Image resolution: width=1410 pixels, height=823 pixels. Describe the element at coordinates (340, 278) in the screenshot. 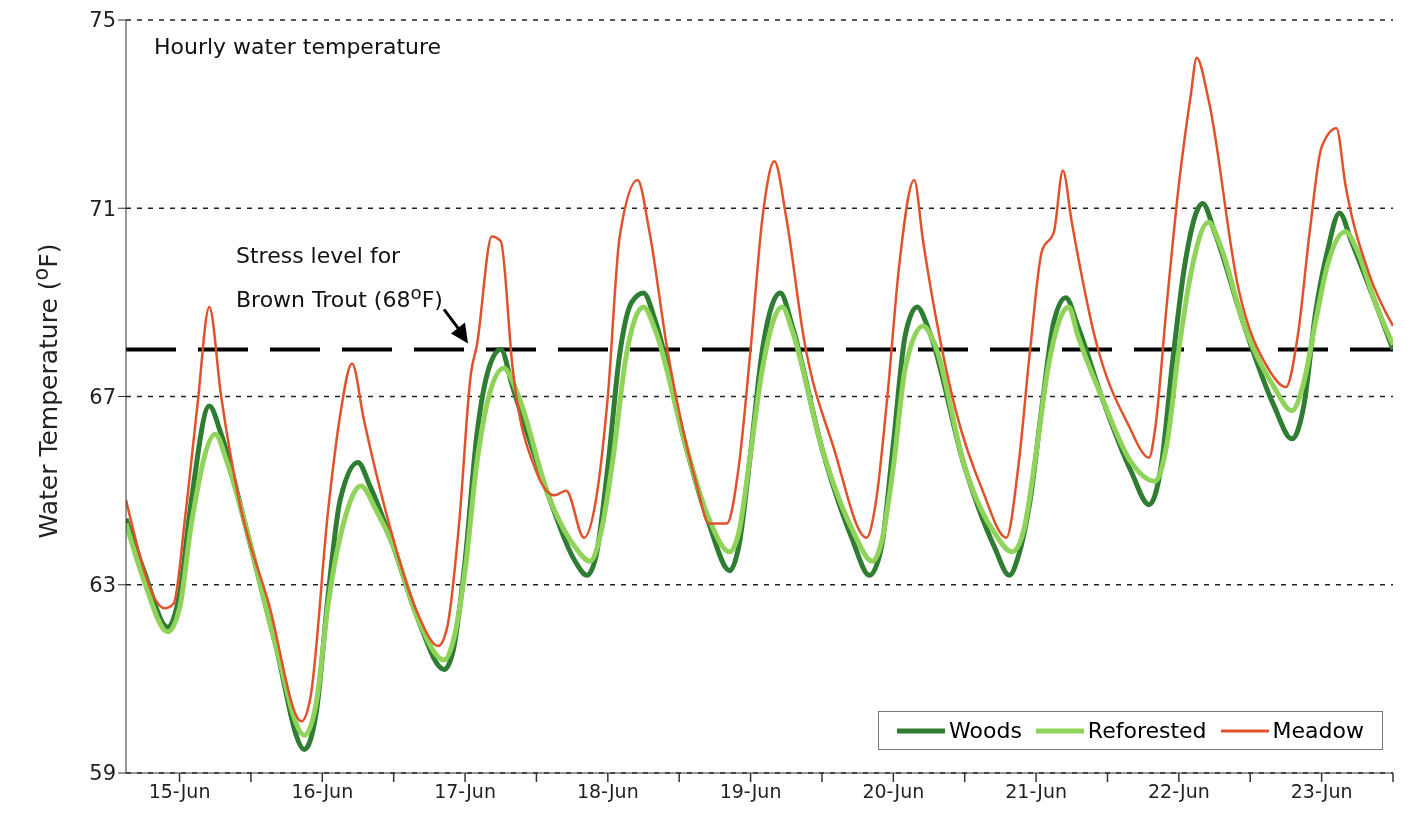

I see `ref-line-label: Stress level for Brown Trout (68$^{o}$F)` at that location.